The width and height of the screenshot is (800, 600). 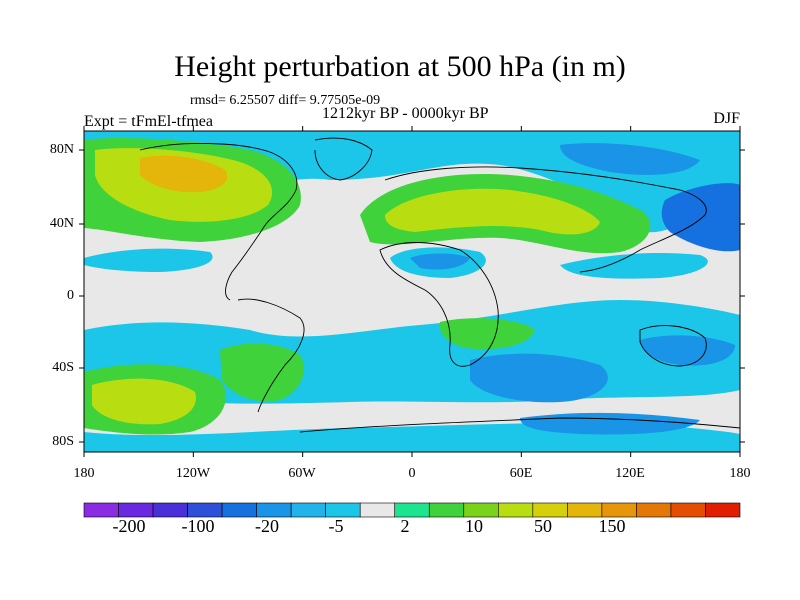 I want to click on contour-eurasia-yellow, so click(x=492, y=211).